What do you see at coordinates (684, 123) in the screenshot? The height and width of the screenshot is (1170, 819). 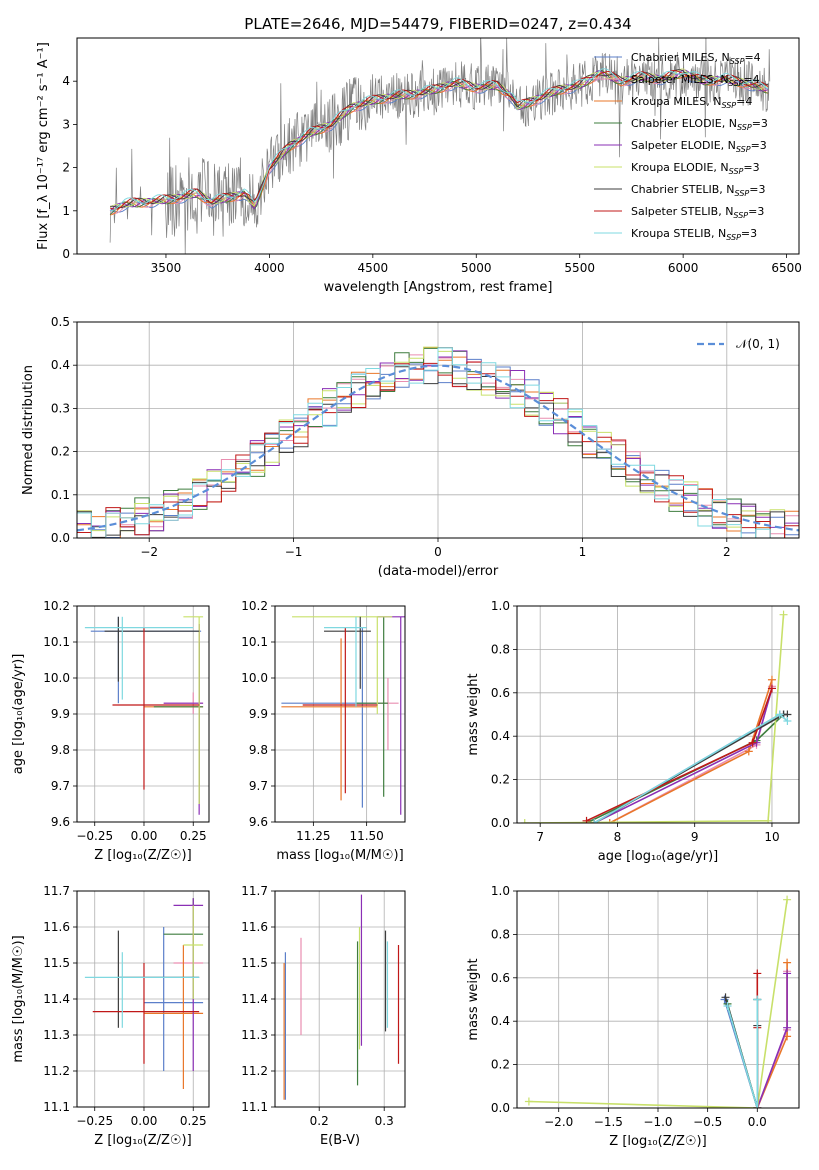 I see `legend-label-text: Chabrier ELODIE, N` at bounding box center [684, 123].